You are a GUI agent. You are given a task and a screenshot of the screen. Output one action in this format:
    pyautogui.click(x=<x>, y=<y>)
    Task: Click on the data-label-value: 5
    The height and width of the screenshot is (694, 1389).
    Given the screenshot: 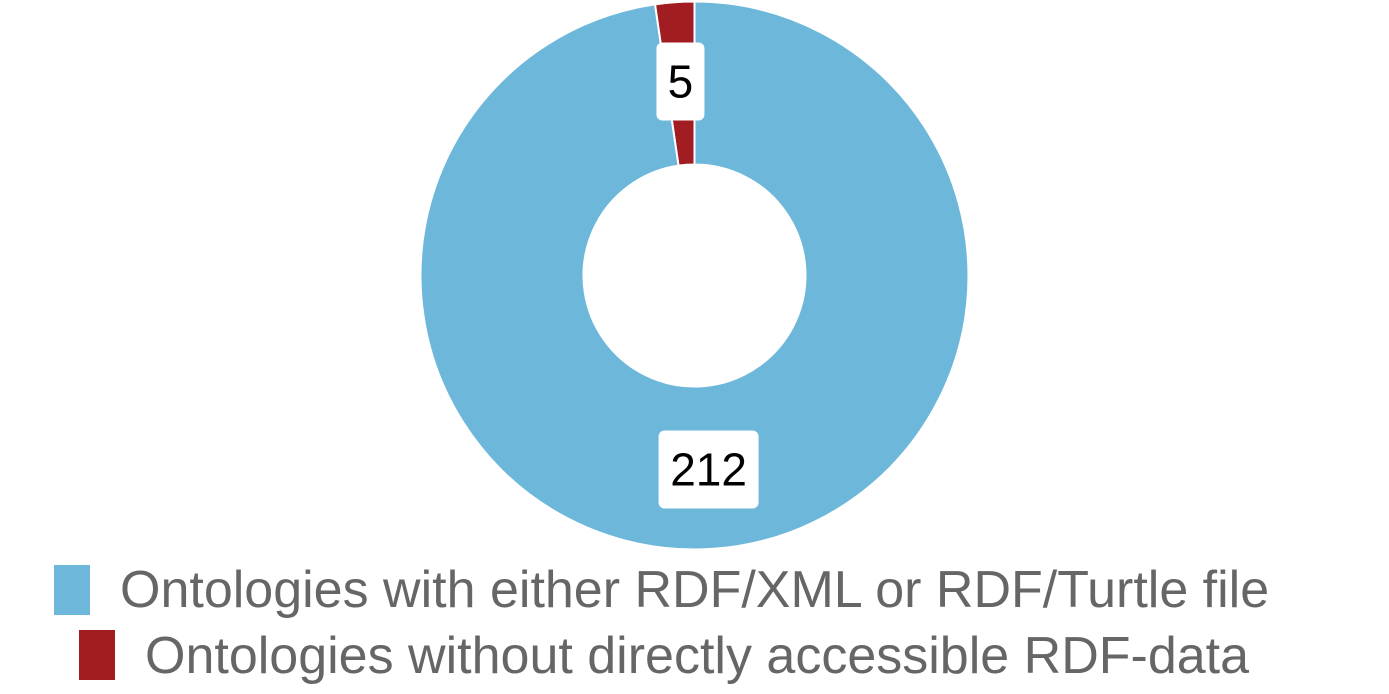 What is the action you would take?
    pyautogui.click(x=681, y=82)
    